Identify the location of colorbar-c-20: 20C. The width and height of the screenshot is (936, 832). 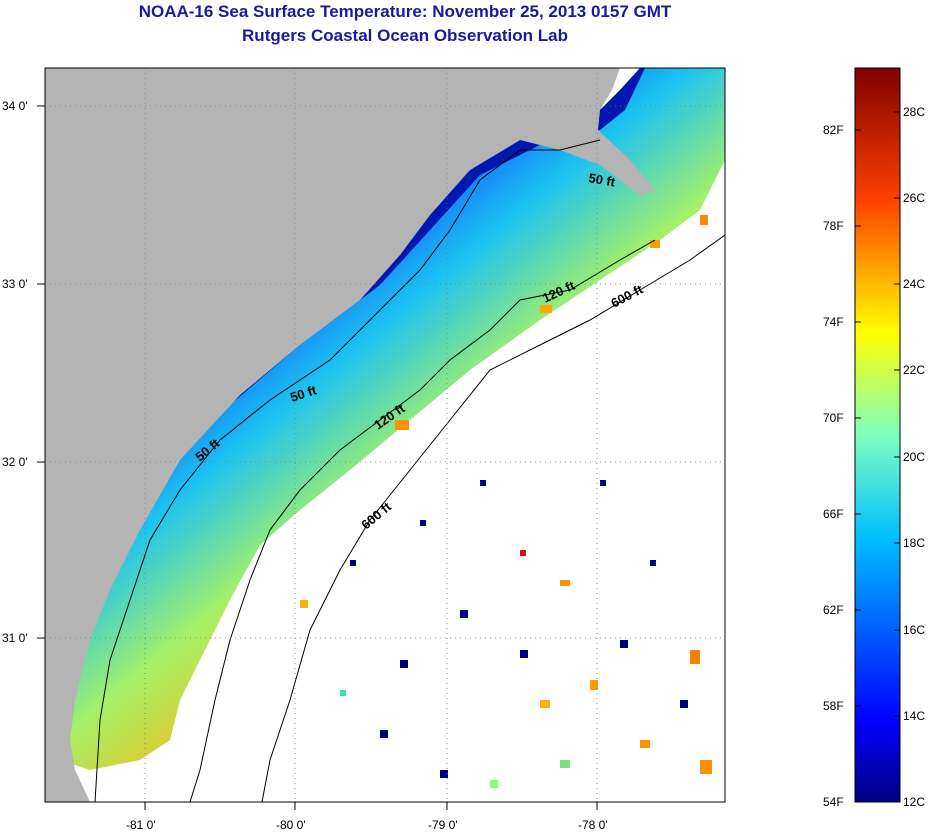
(914, 457).